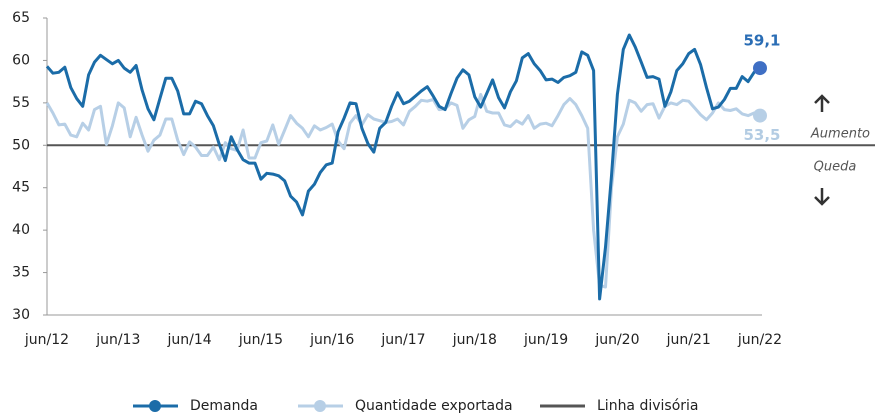  Describe the element at coordinates (402, 340) in the screenshot. I see `x-tick-label: jun/17` at that location.